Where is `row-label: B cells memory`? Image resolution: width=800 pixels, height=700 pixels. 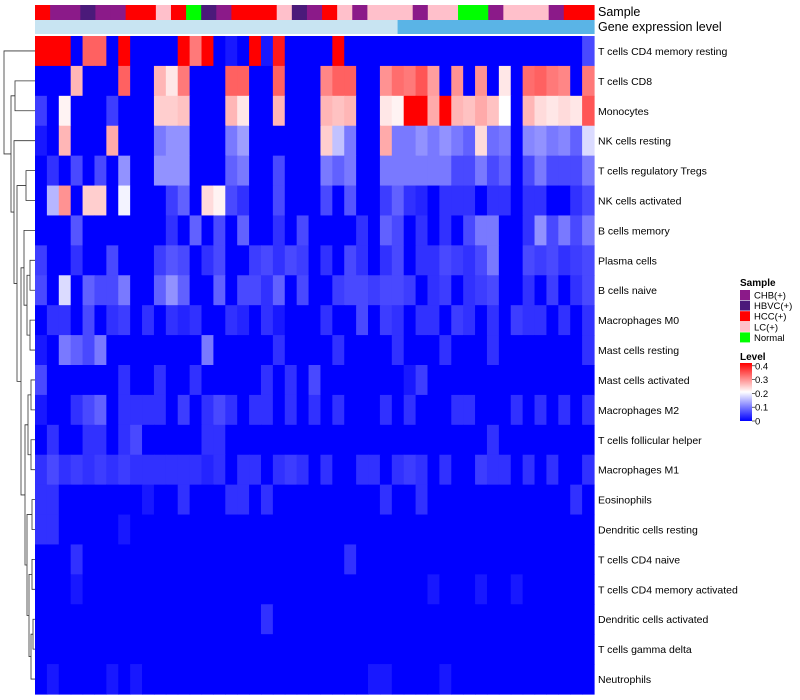
row-label: B cells memory is located at coordinates (634, 231).